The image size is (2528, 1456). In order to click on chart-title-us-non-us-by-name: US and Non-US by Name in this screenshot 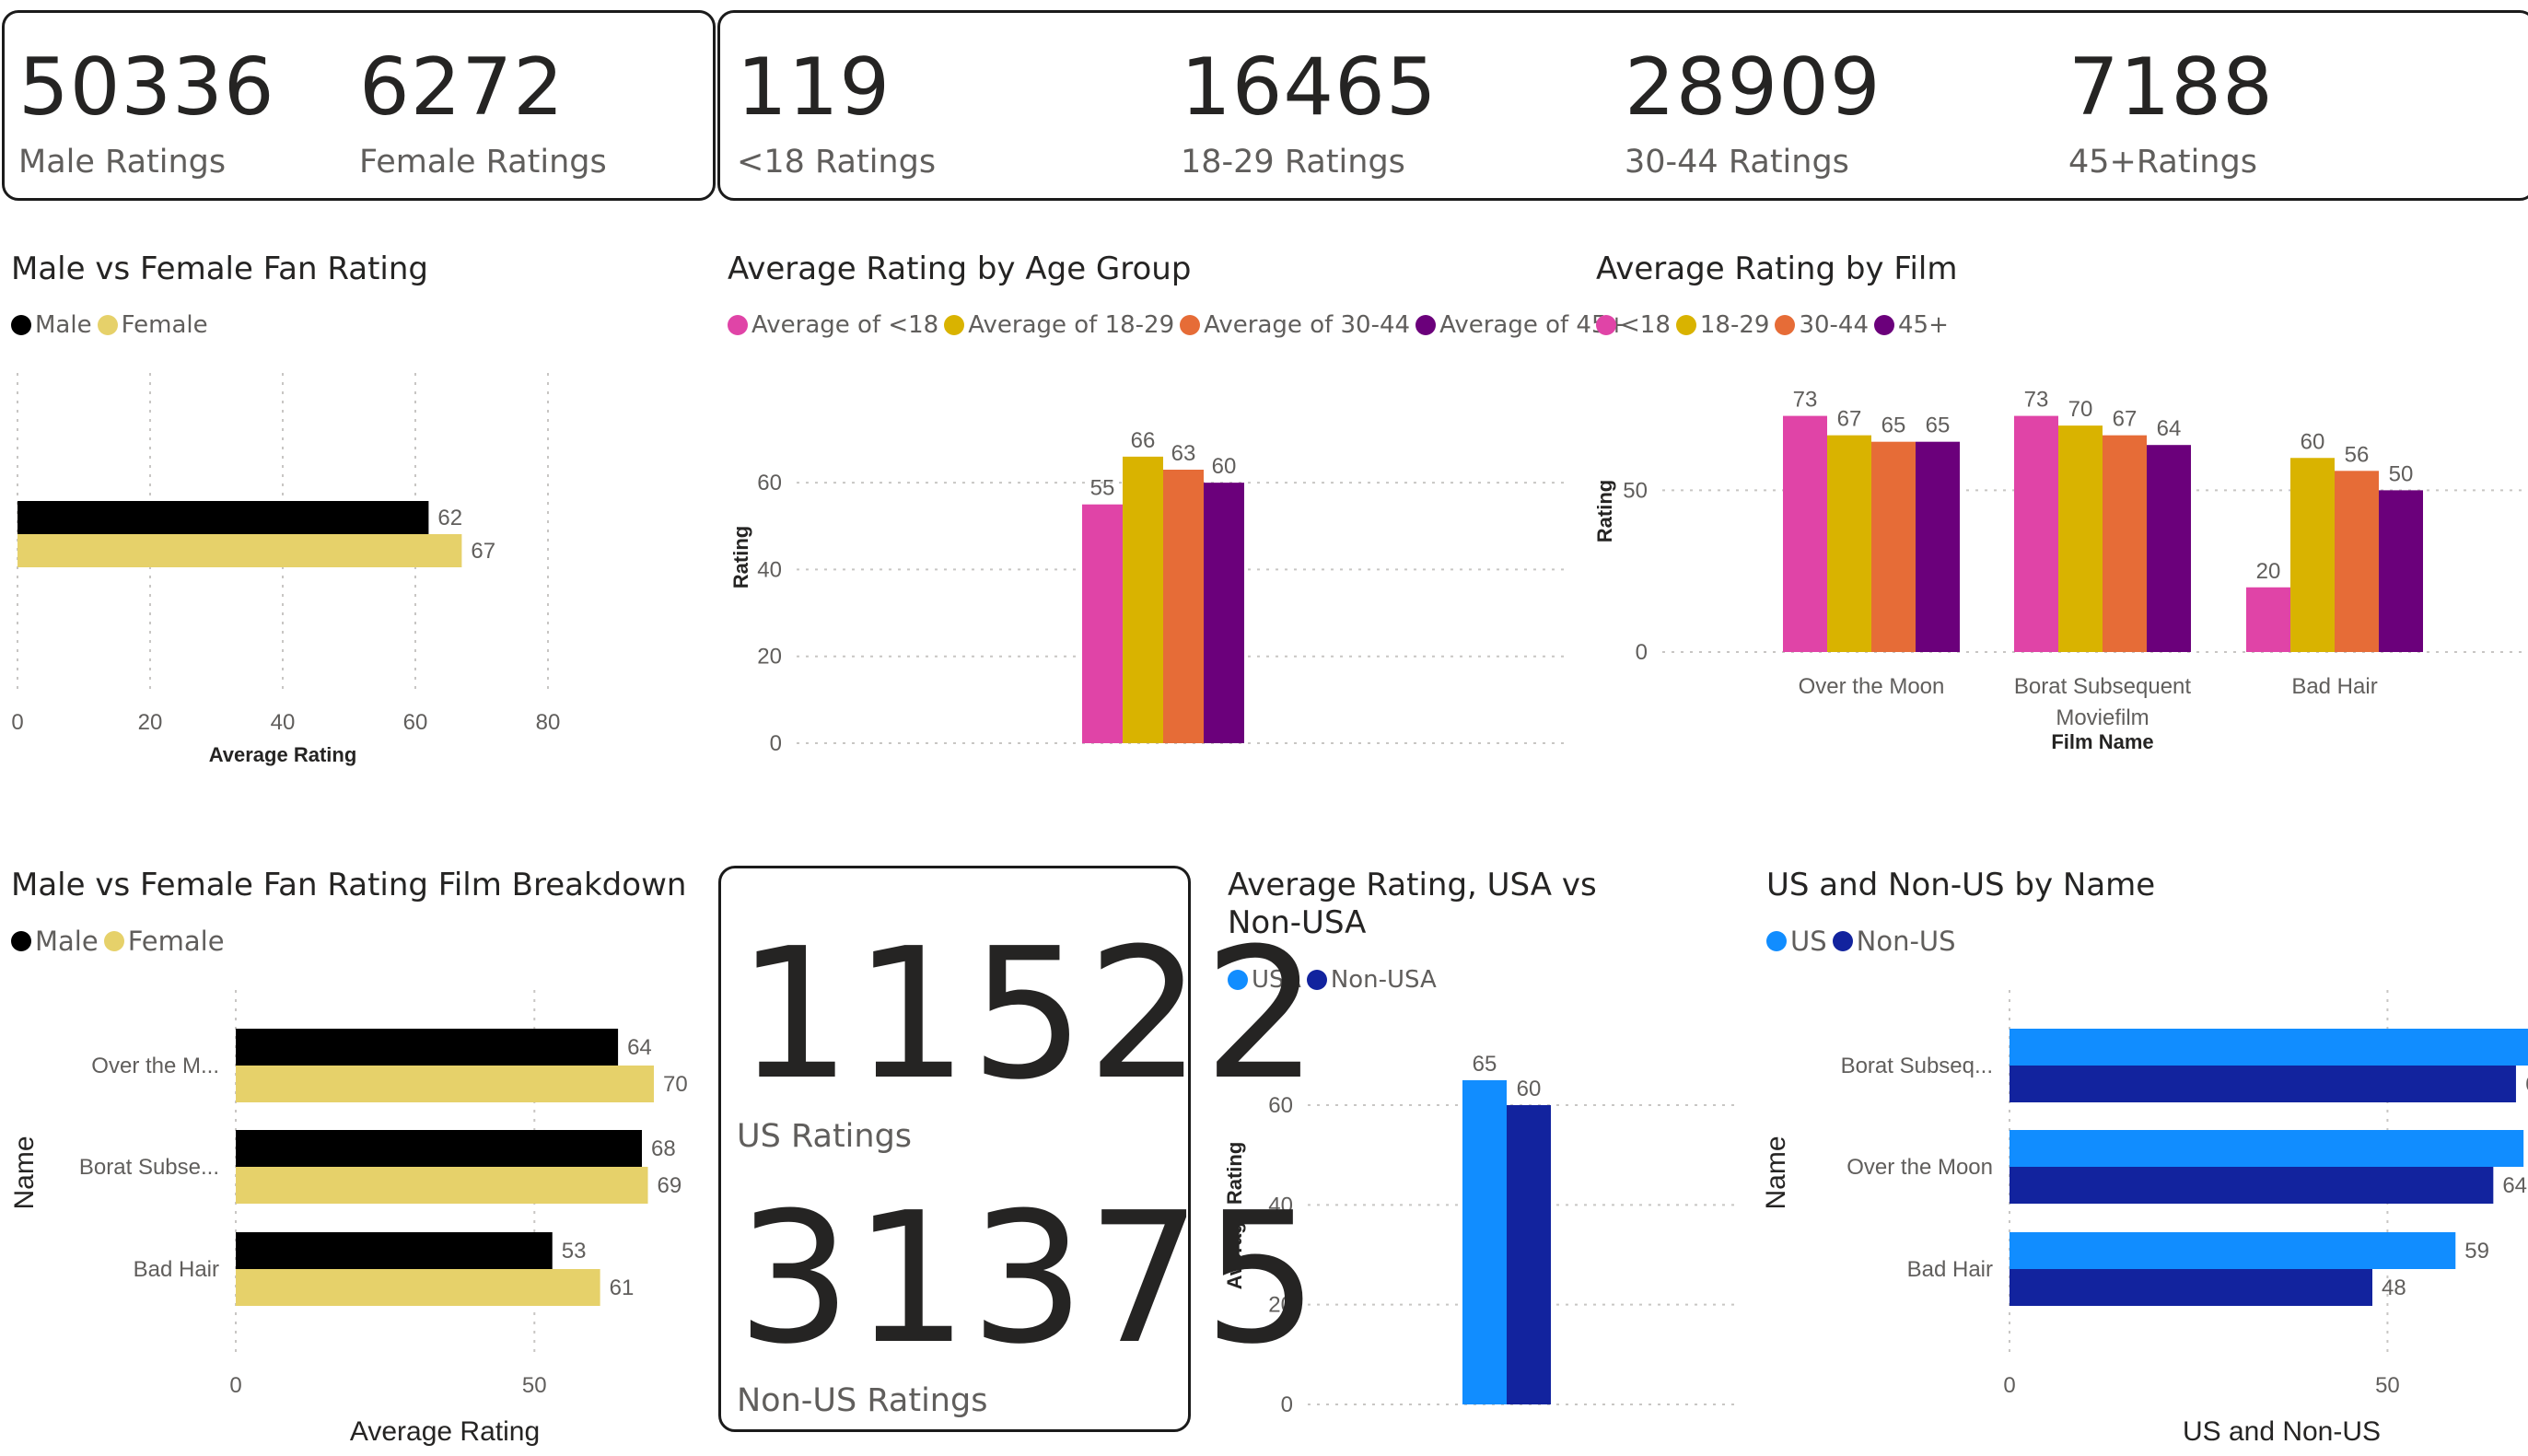, I will do `click(1961, 885)`.